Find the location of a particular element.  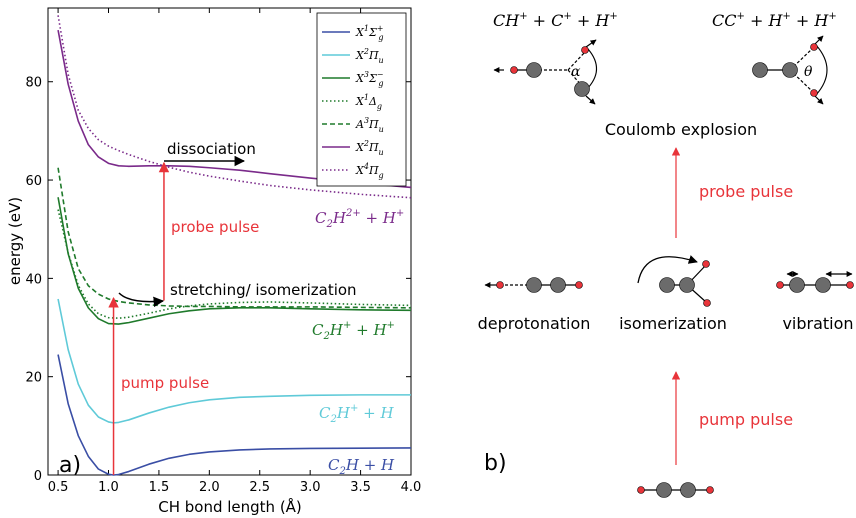

x-tick-label: 1.0 is located at coordinates (108, 487).